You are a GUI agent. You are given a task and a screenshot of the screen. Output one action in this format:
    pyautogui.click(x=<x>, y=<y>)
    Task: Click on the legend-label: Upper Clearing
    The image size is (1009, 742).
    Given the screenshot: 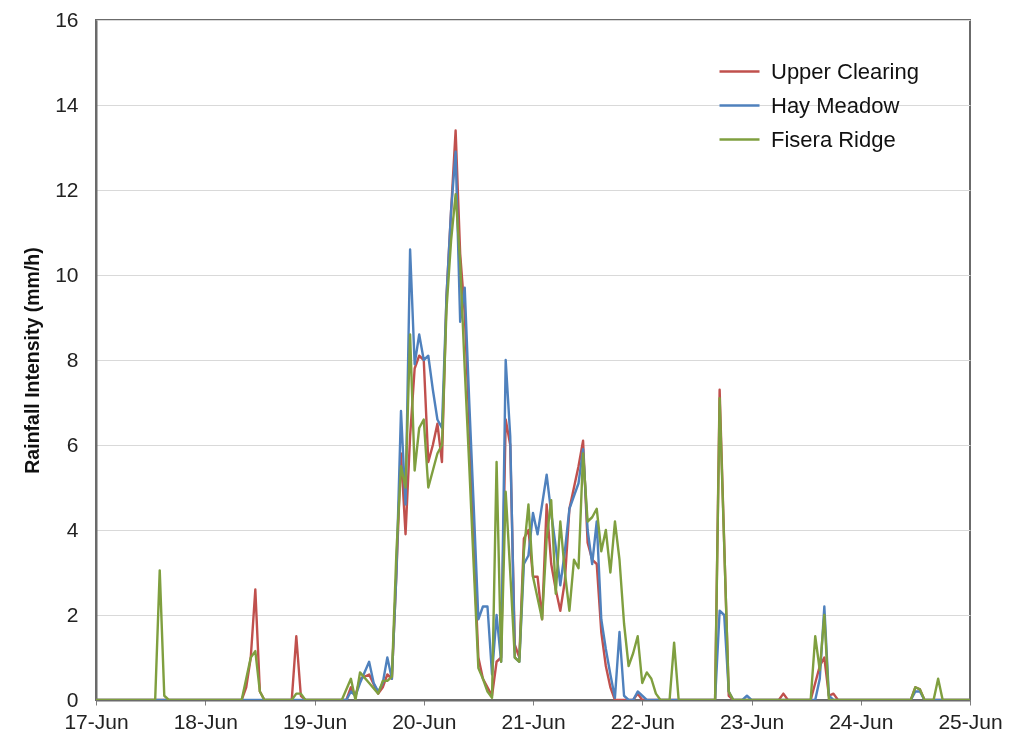 What is the action you would take?
    pyautogui.click(x=845, y=71)
    